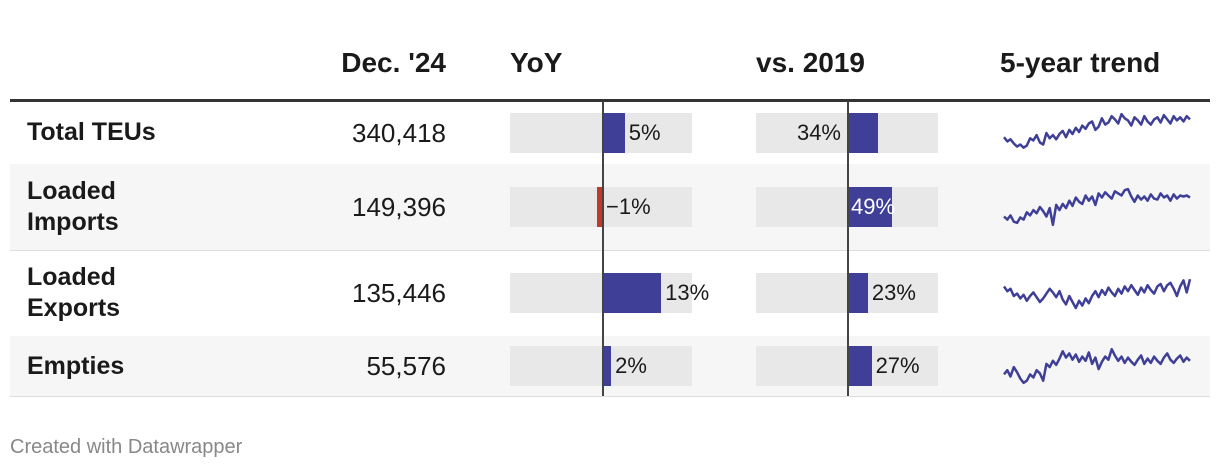 Image resolution: width=1220 pixels, height=472 pixels. Describe the element at coordinates (399, 207) in the screenshot. I see `dec24-value: 149,396` at that location.